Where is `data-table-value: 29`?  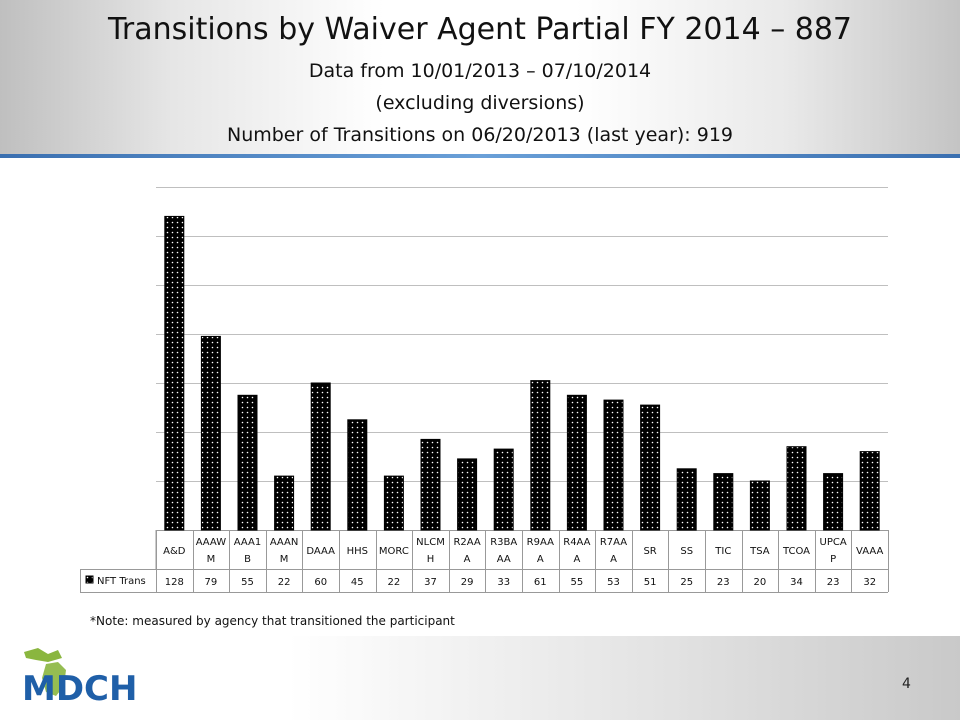
data-table-value: 29 is located at coordinates (467, 582).